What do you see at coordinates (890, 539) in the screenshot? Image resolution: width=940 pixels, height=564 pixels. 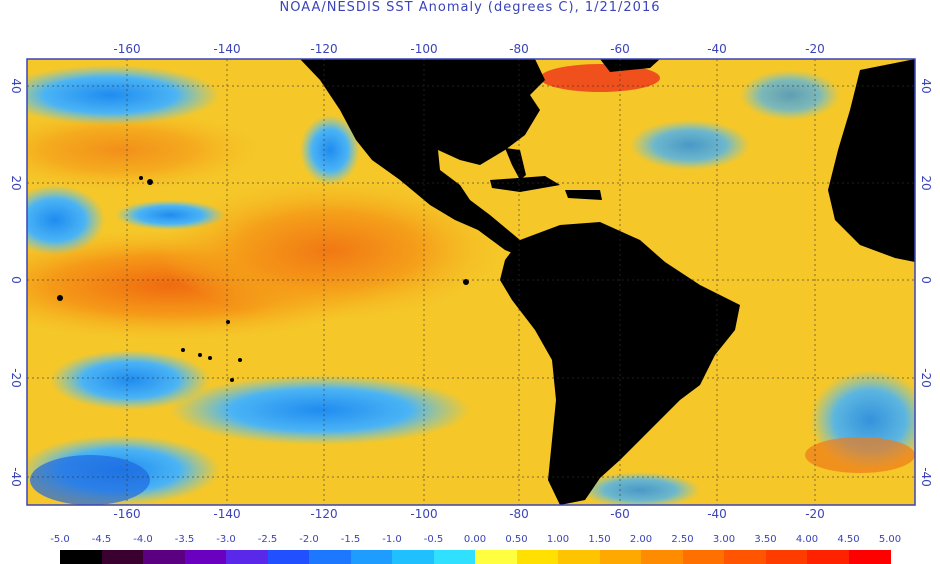 I see `legend-tick-label: 5.00` at bounding box center [890, 539].